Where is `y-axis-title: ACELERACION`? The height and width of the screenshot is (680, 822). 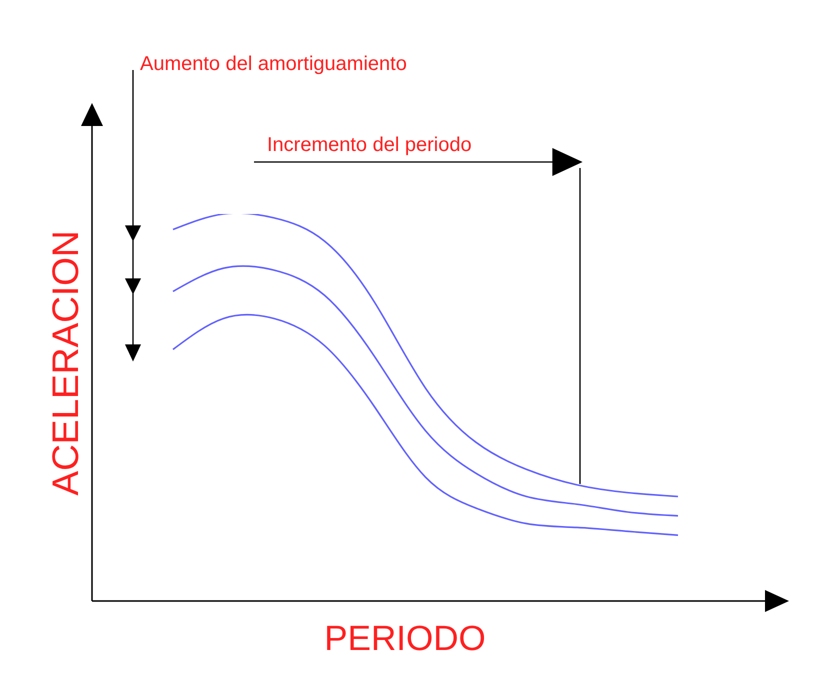 y-axis-title: ACELERACION is located at coordinates (65, 363).